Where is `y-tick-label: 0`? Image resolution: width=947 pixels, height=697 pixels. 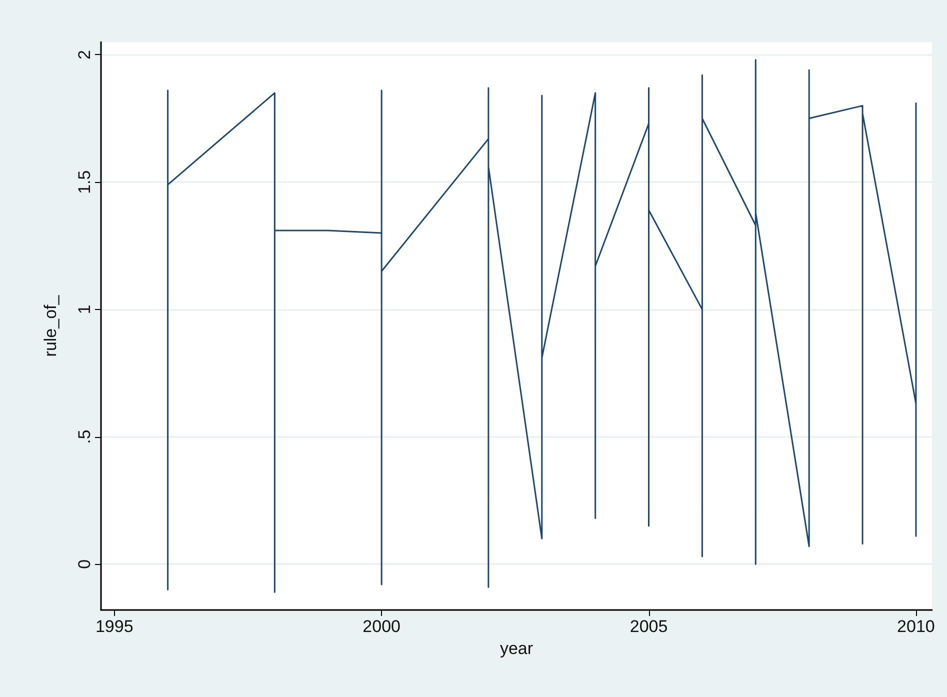
y-tick-label: 0 is located at coordinates (84, 564).